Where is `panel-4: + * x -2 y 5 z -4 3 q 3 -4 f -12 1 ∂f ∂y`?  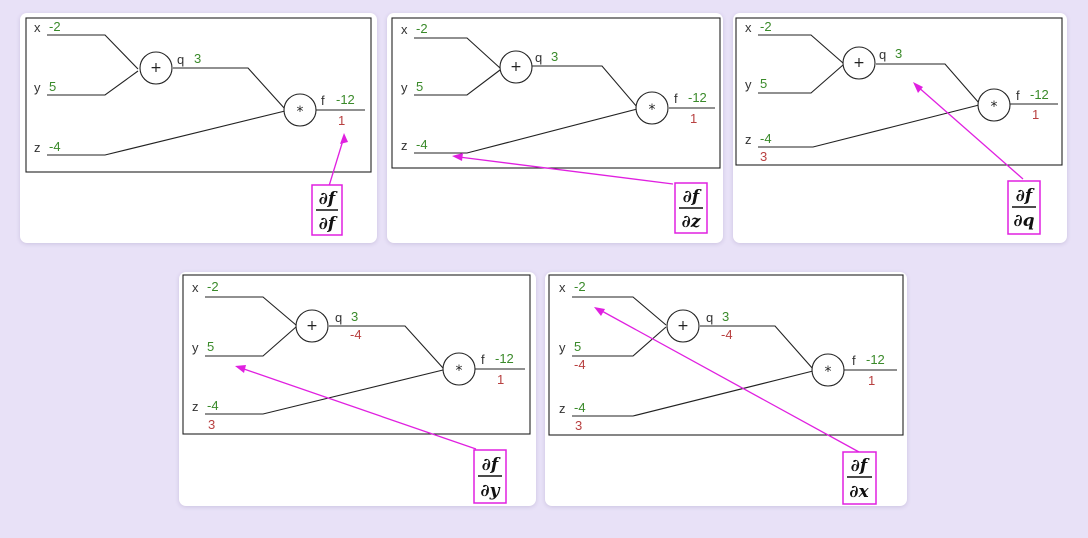
panel-4: + * x -2 y 5 z -4 3 q 3 -4 f -12 1 ∂f ∂y is located at coordinates (357, 389).